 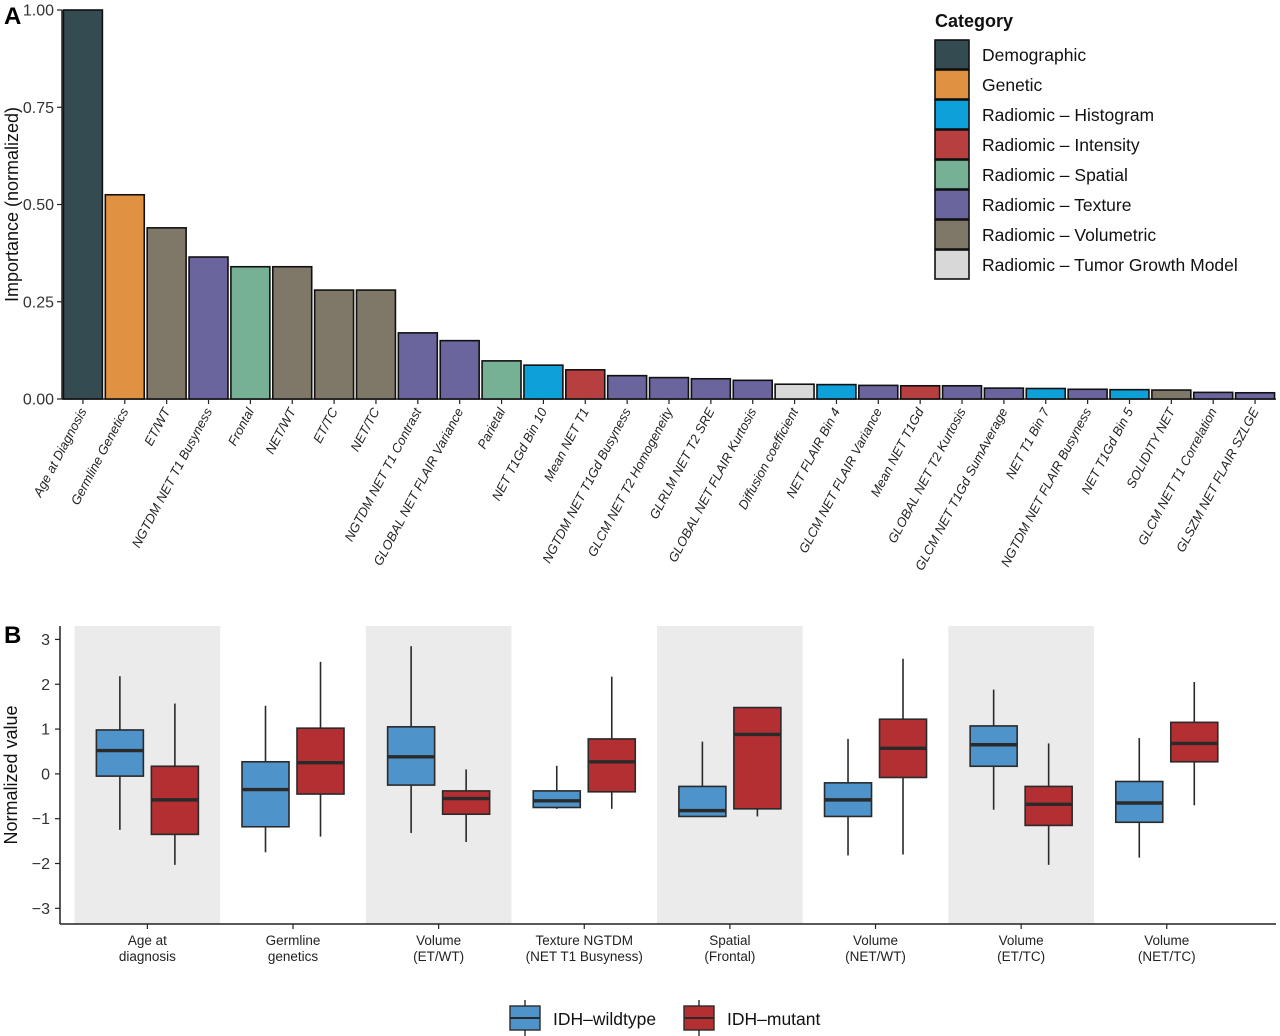 What do you see at coordinates (12, 204) in the screenshot?
I see `panel-a-y-axis-title: Importance (normalized)` at bounding box center [12, 204].